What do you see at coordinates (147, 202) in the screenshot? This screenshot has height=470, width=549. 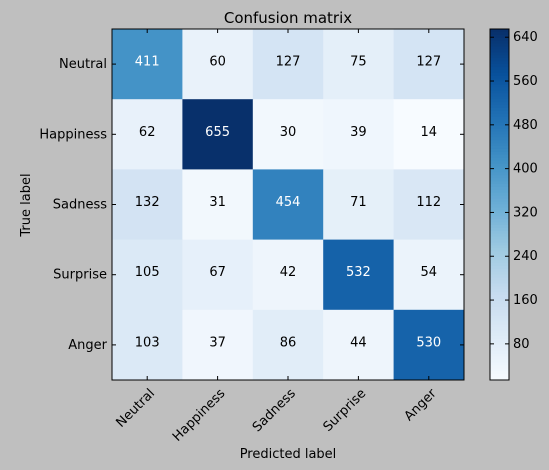 I see `cell-value-label: 132` at bounding box center [147, 202].